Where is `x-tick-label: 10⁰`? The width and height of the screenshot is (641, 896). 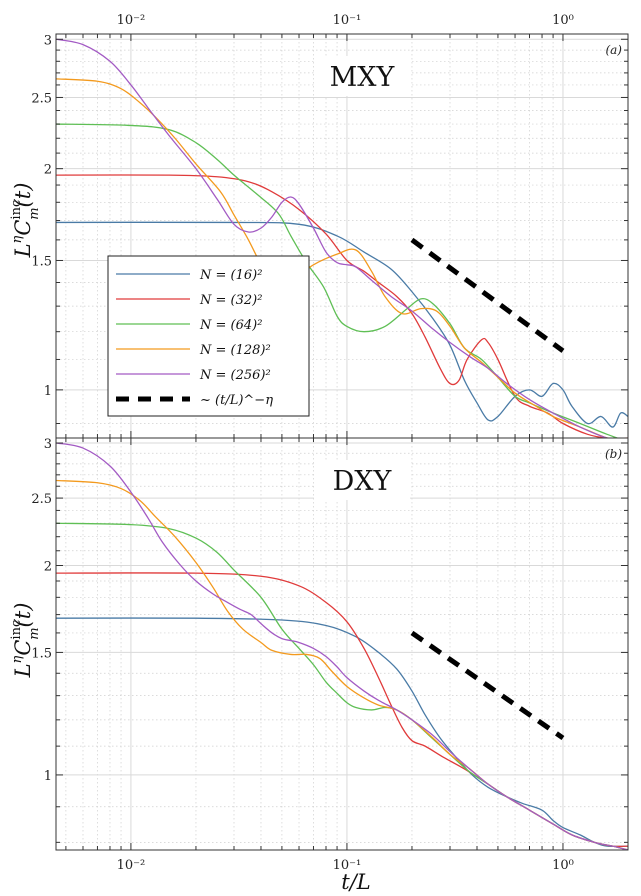 x-tick-label: 10⁰ is located at coordinates (563, 865).